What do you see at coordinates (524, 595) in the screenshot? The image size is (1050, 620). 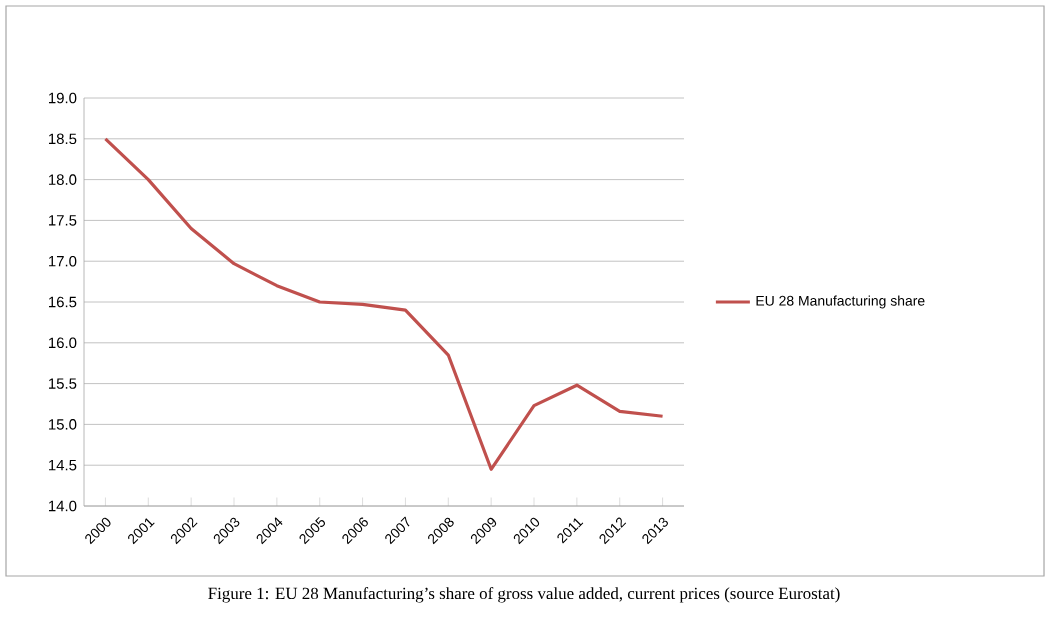 I see `caption: Figure 1: EU 28 Manufacturing’s share of gross value added, current prices (source Eurostat)` at bounding box center [524, 595].